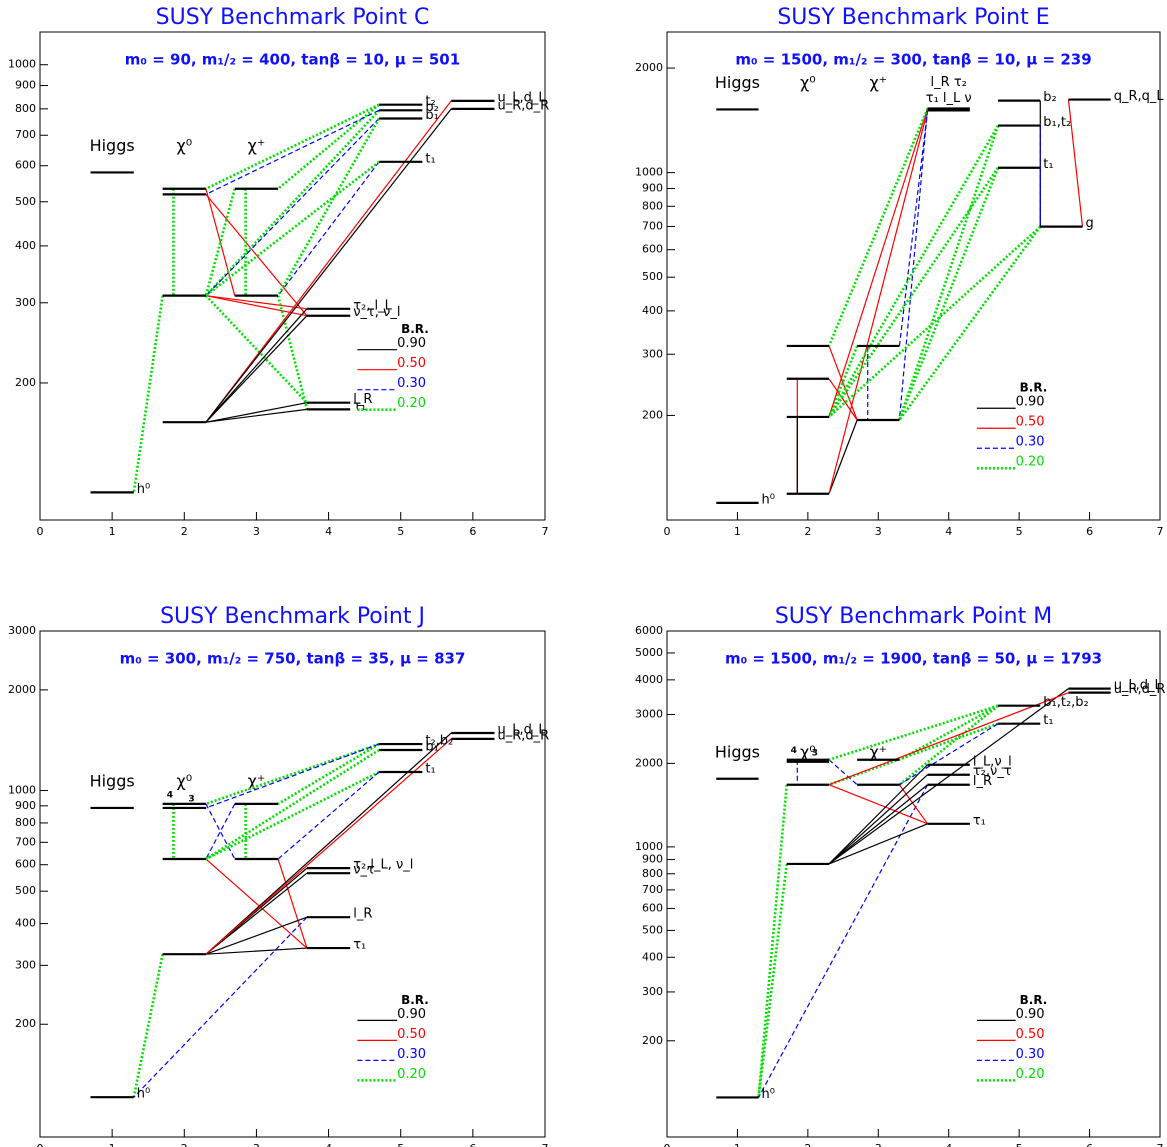  Describe the element at coordinates (1139, 96) in the screenshot. I see `level-label: q_R,q_L` at that location.